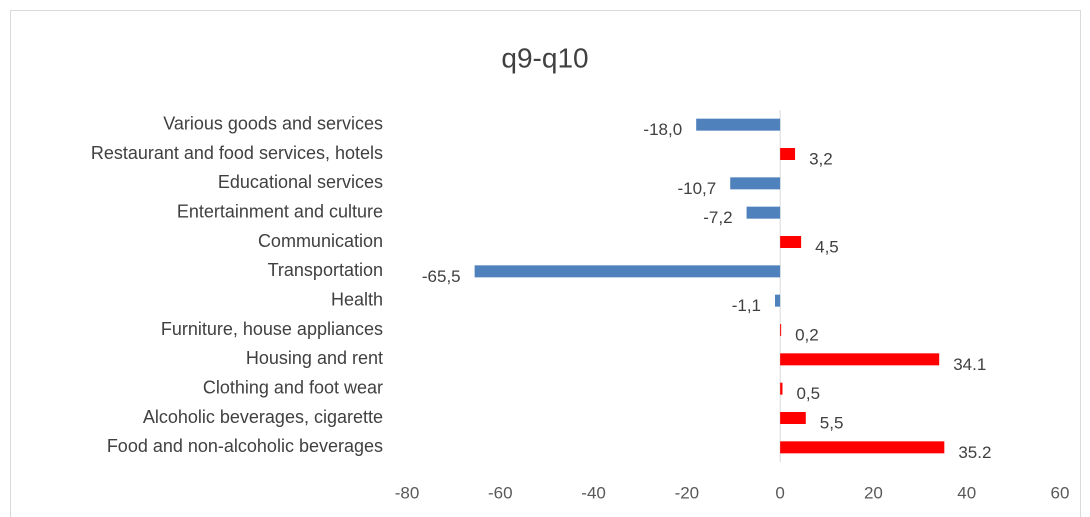 This screenshot has height=517, width=1090. Describe the element at coordinates (272, 329) in the screenshot. I see `y-tick-label: Furniture, house appliances` at that location.